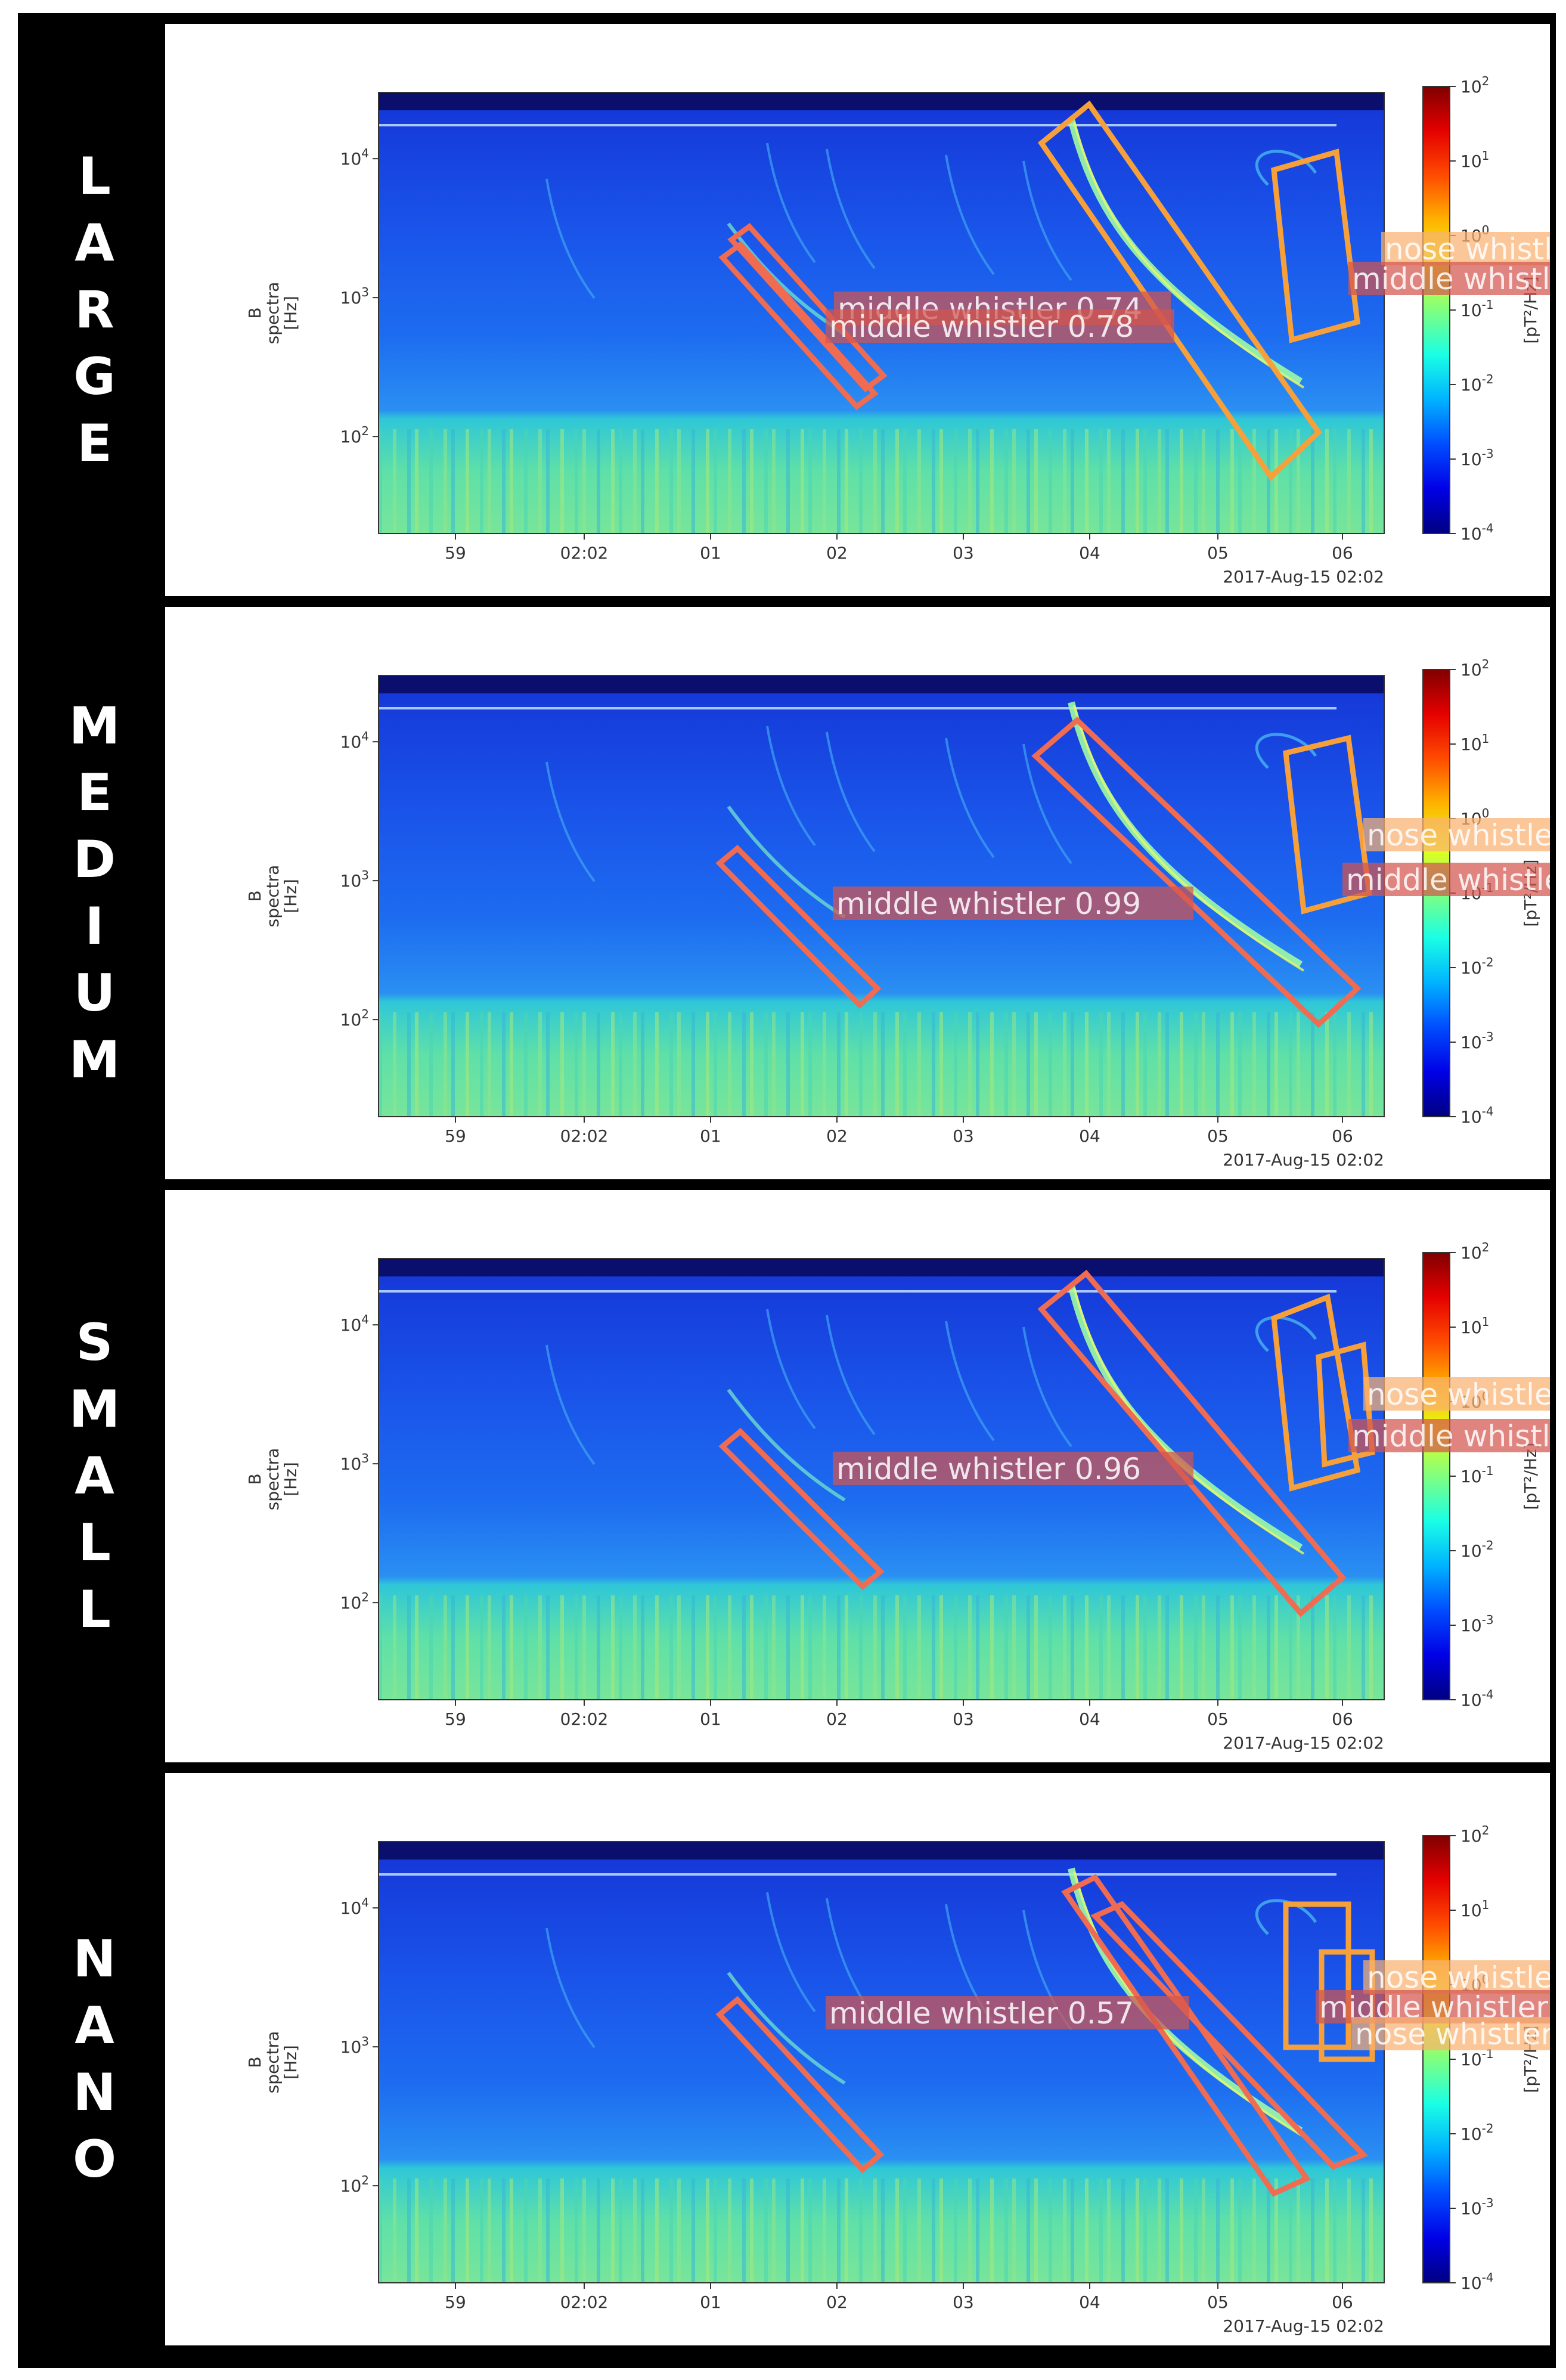 This screenshot has height=2380, width=1566. What do you see at coordinates (982, 326) in the screenshot?
I see `detection-label-text: middle whistler 0.78` at bounding box center [982, 326].